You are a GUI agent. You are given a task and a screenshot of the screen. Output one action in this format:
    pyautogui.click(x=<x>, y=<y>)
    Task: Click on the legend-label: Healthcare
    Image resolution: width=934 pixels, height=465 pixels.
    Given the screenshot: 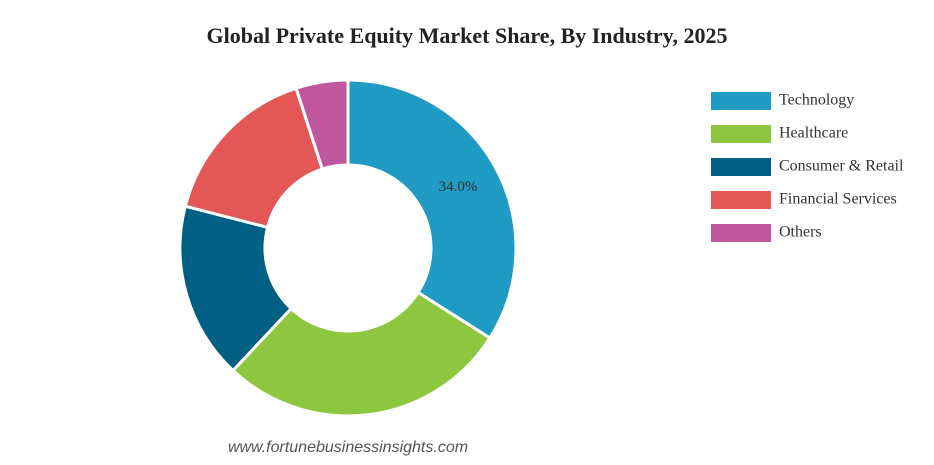 What is the action you would take?
    pyautogui.click(x=813, y=133)
    